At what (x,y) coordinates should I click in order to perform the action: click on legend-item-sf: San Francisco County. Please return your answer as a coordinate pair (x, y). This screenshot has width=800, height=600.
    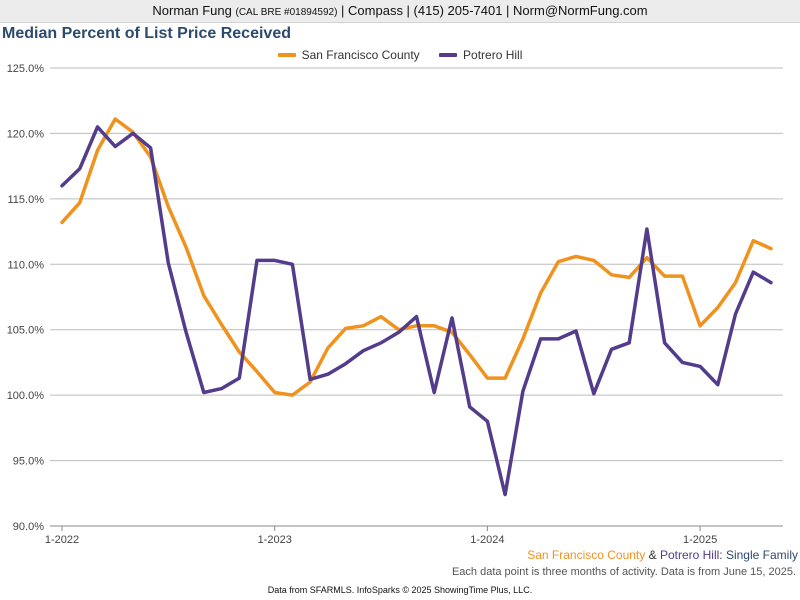
    Looking at the image, I should click on (348, 55).